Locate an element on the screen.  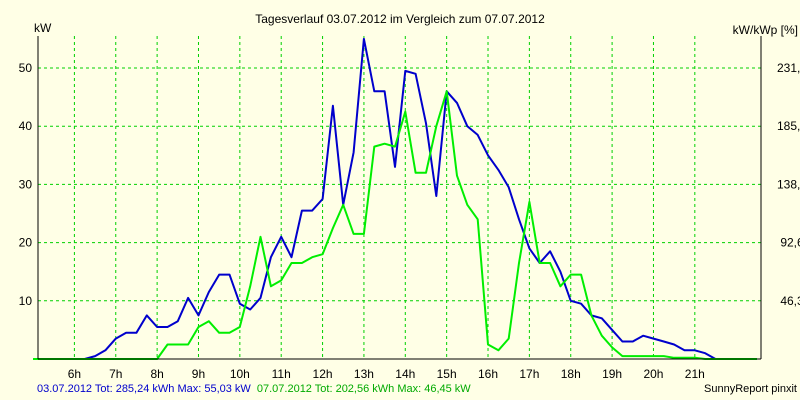
y-tick-right-2: 138,9 is located at coordinates (788, 184).